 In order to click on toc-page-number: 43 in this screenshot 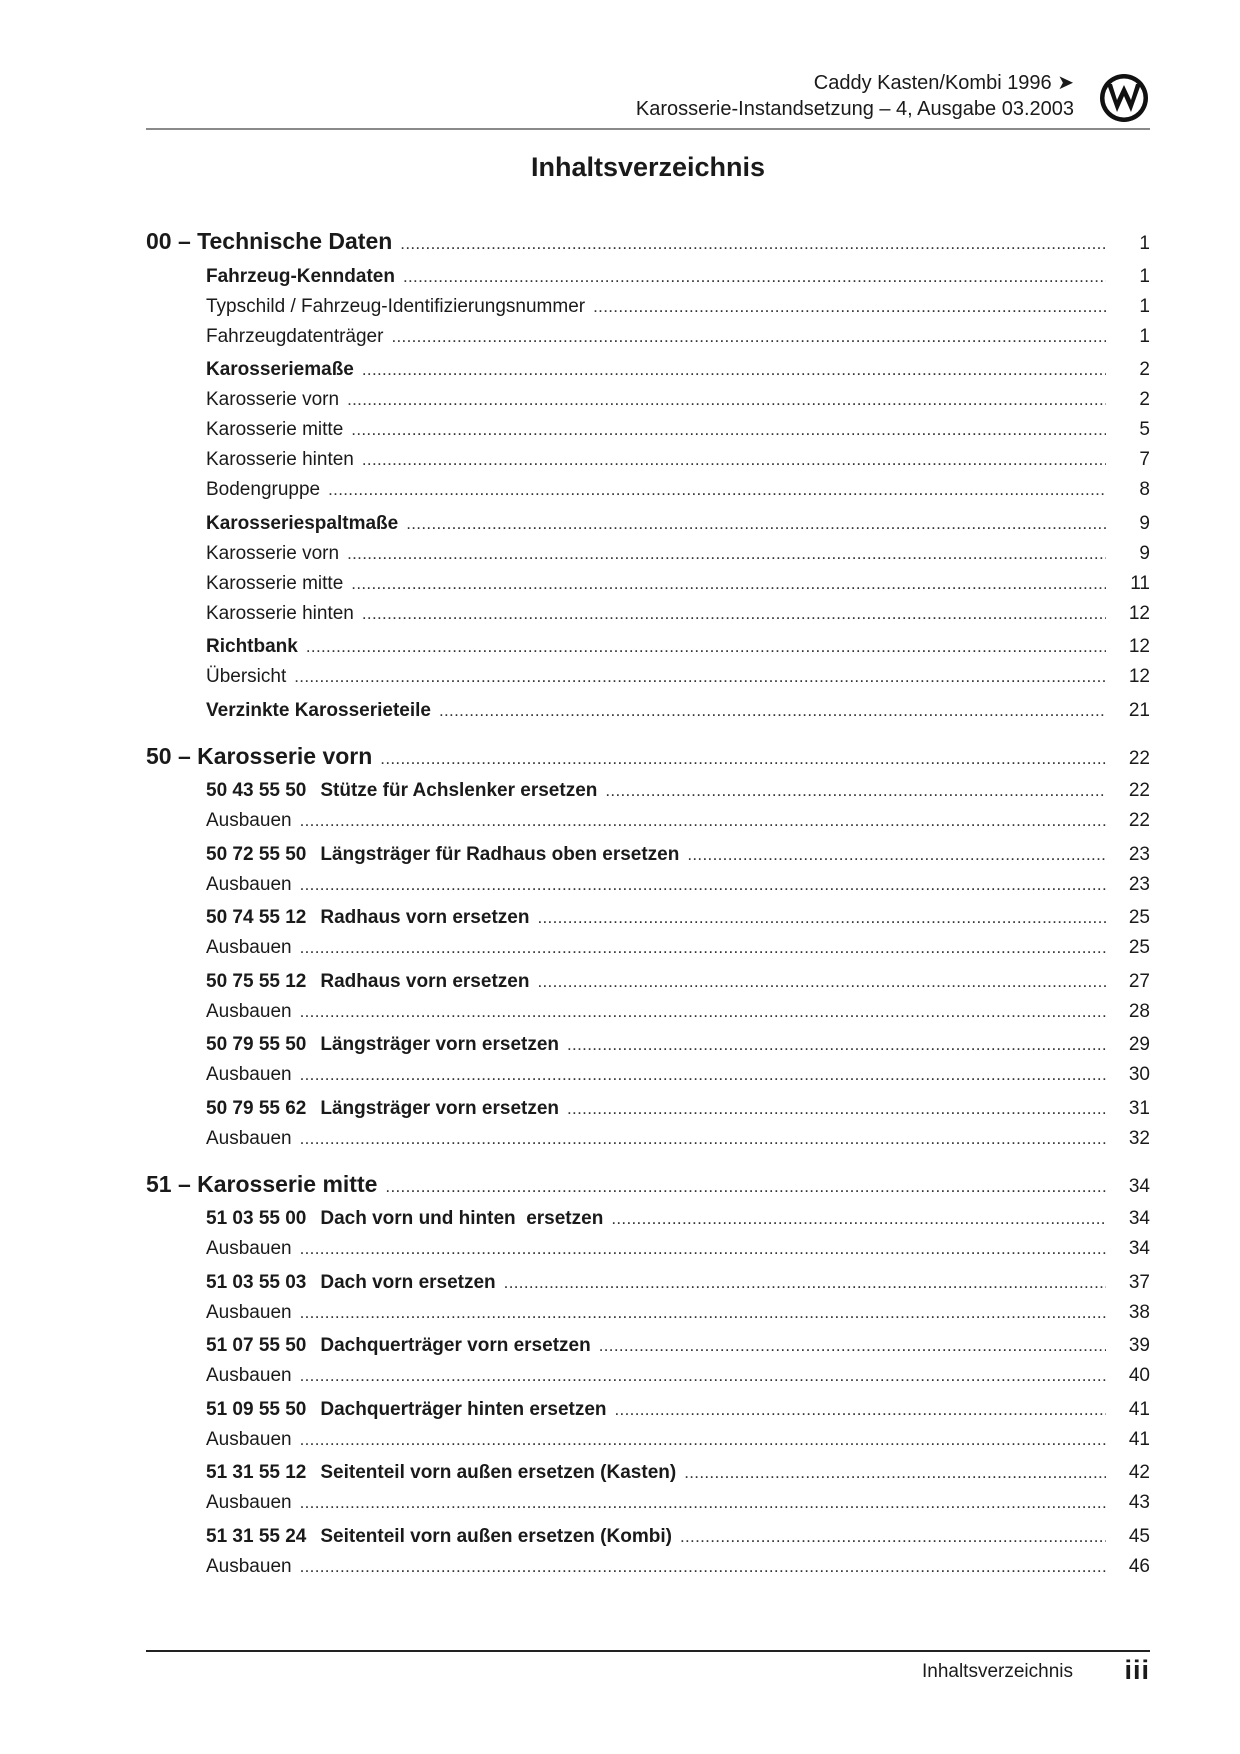, I will do `click(1139, 1502)`.